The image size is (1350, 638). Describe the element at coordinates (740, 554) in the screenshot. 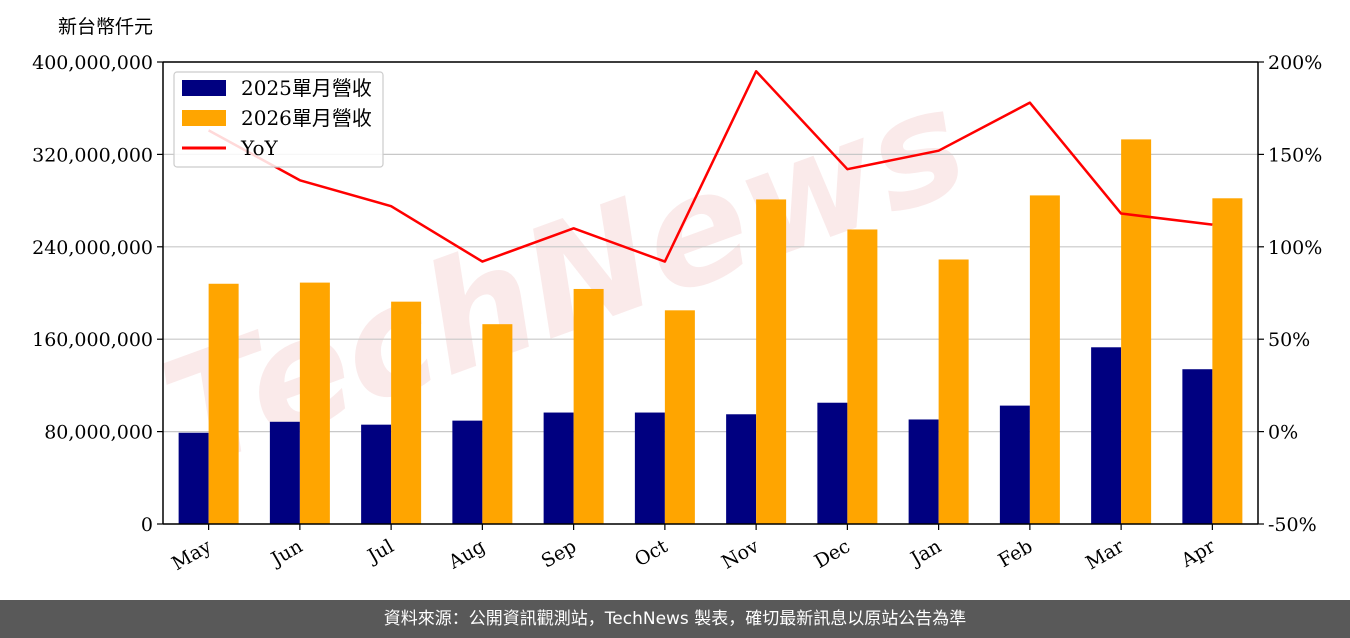

I see `x-tick-label: Nov` at that location.